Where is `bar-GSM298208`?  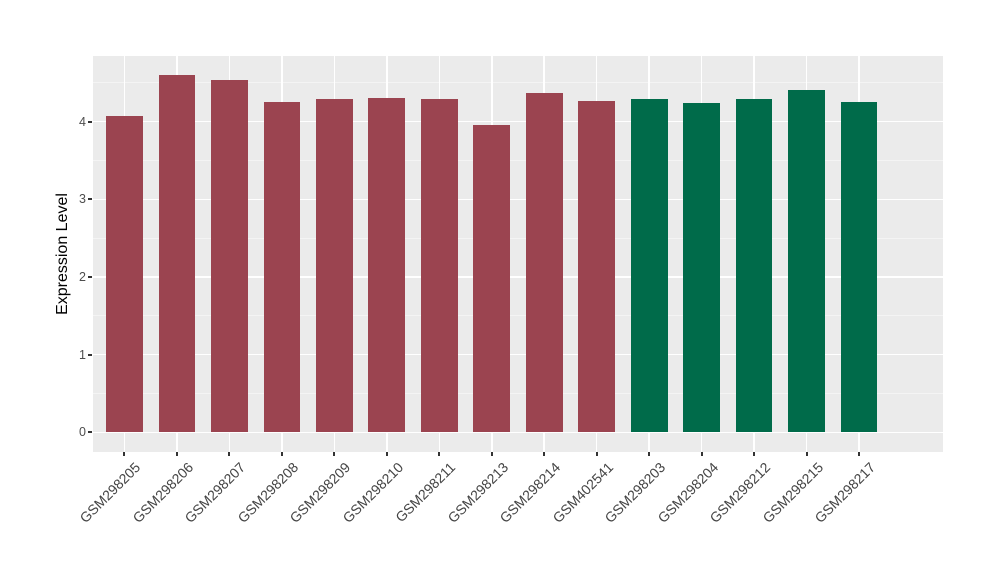 bar-GSM298208 is located at coordinates (282, 267).